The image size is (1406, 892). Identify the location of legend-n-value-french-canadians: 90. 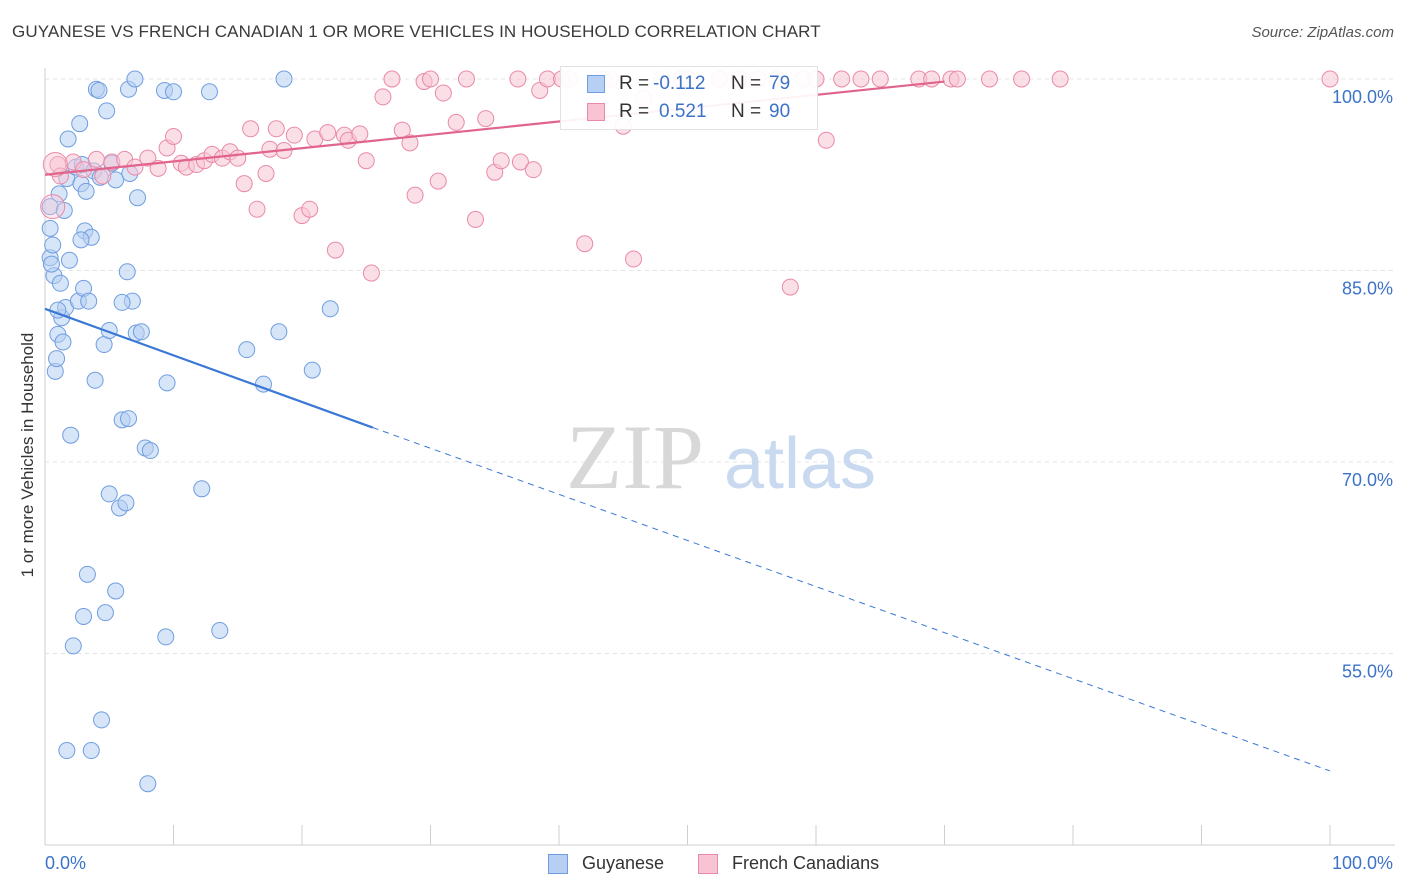
(780, 111).